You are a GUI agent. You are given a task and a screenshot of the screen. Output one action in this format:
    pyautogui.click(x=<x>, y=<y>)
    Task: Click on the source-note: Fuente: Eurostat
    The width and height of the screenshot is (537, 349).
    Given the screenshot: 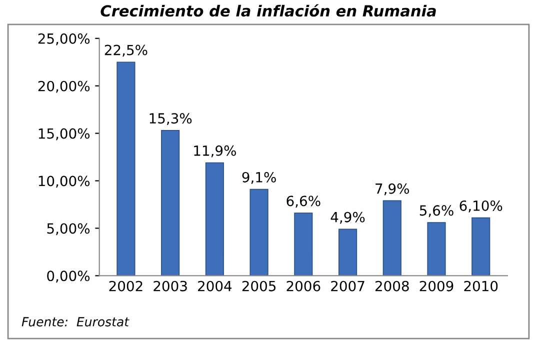 What is the action you would take?
    pyautogui.click(x=76, y=321)
    